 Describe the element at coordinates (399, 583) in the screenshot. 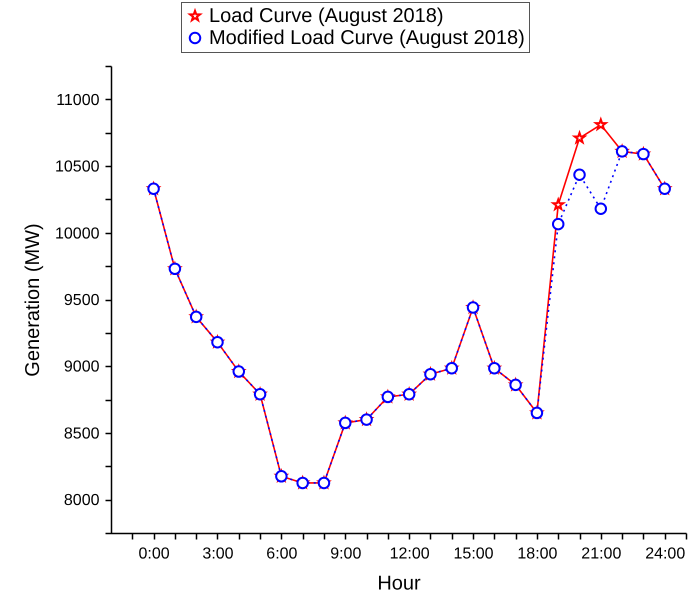

I see `x-axis-title: Hour` at that location.